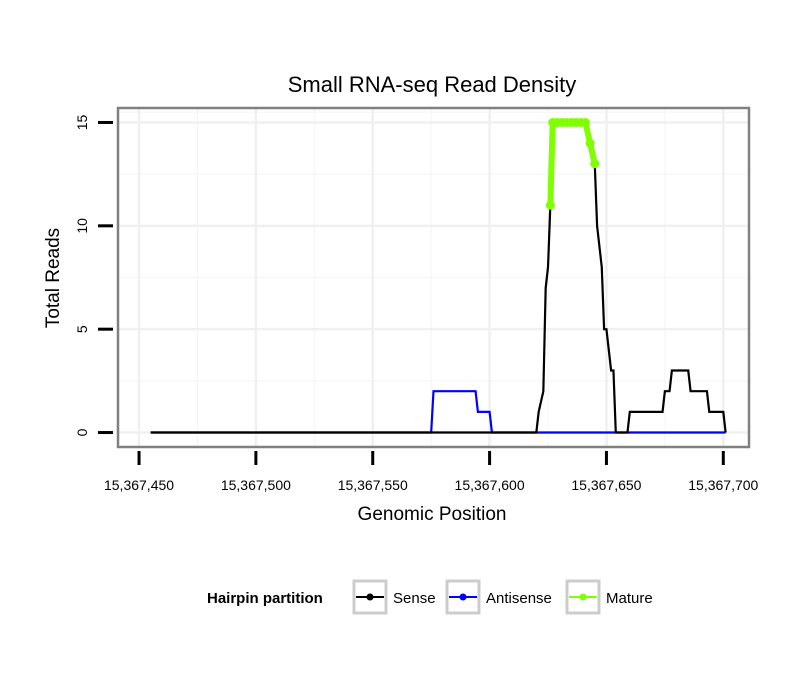 This screenshot has height=690, width=810. What do you see at coordinates (373, 485) in the screenshot?
I see `x-tick-label: 15,367,550` at bounding box center [373, 485].